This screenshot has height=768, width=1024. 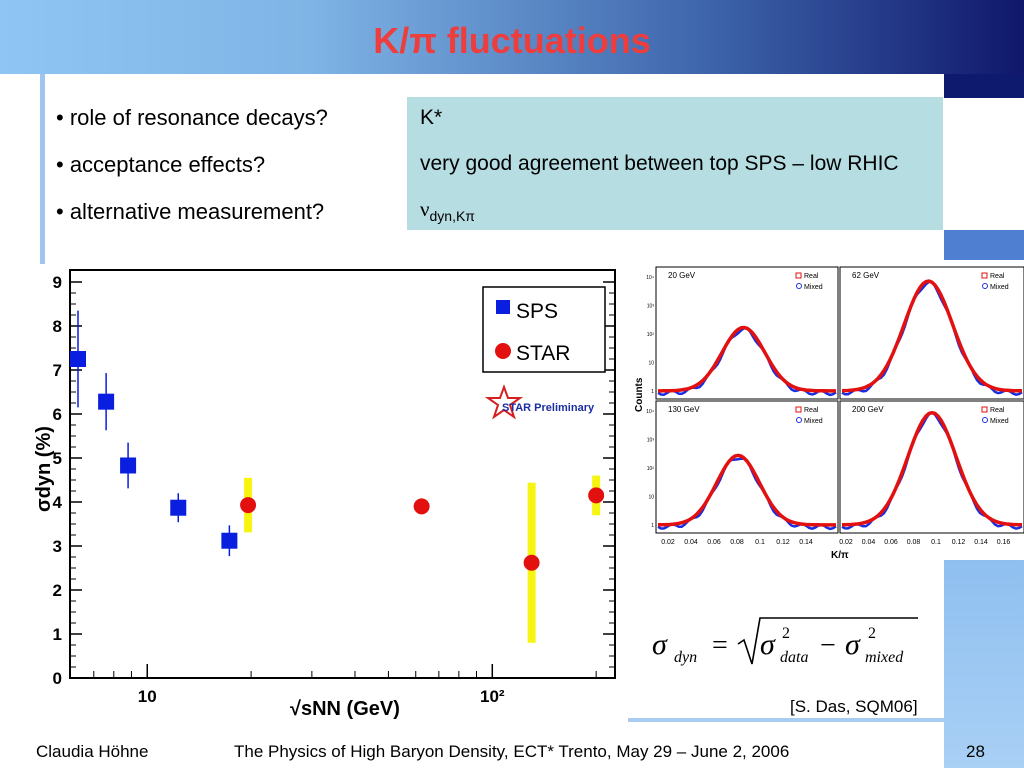 What do you see at coordinates (975, 751) in the screenshot?
I see `footer-page-number: 28` at bounding box center [975, 751].